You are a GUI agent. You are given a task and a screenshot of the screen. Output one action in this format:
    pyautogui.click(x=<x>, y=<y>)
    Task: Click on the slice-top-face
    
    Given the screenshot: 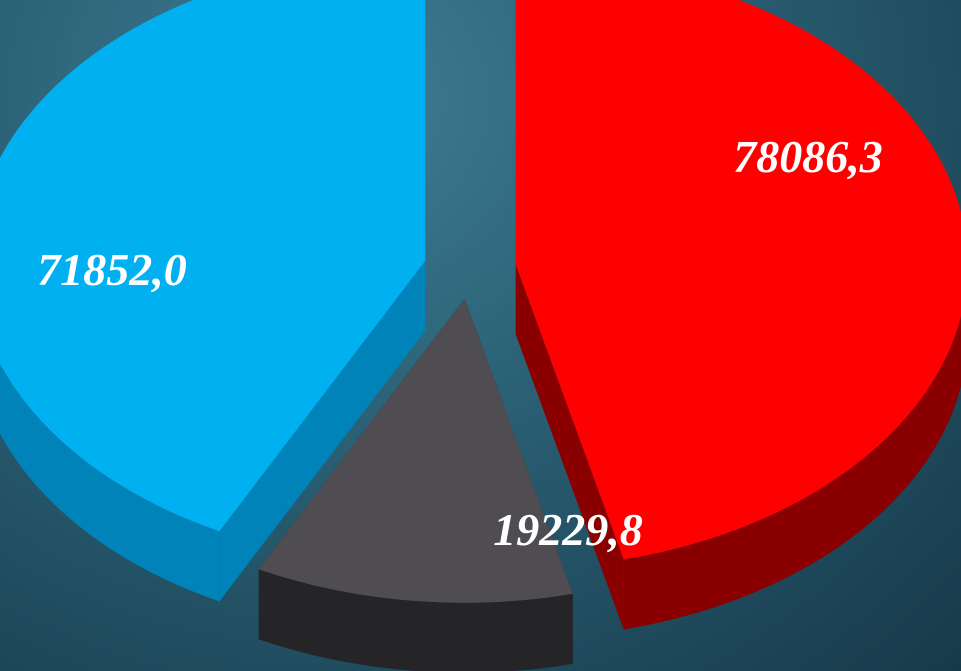 What is the action you would take?
    pyautogui.click(x=415, y=450)
    